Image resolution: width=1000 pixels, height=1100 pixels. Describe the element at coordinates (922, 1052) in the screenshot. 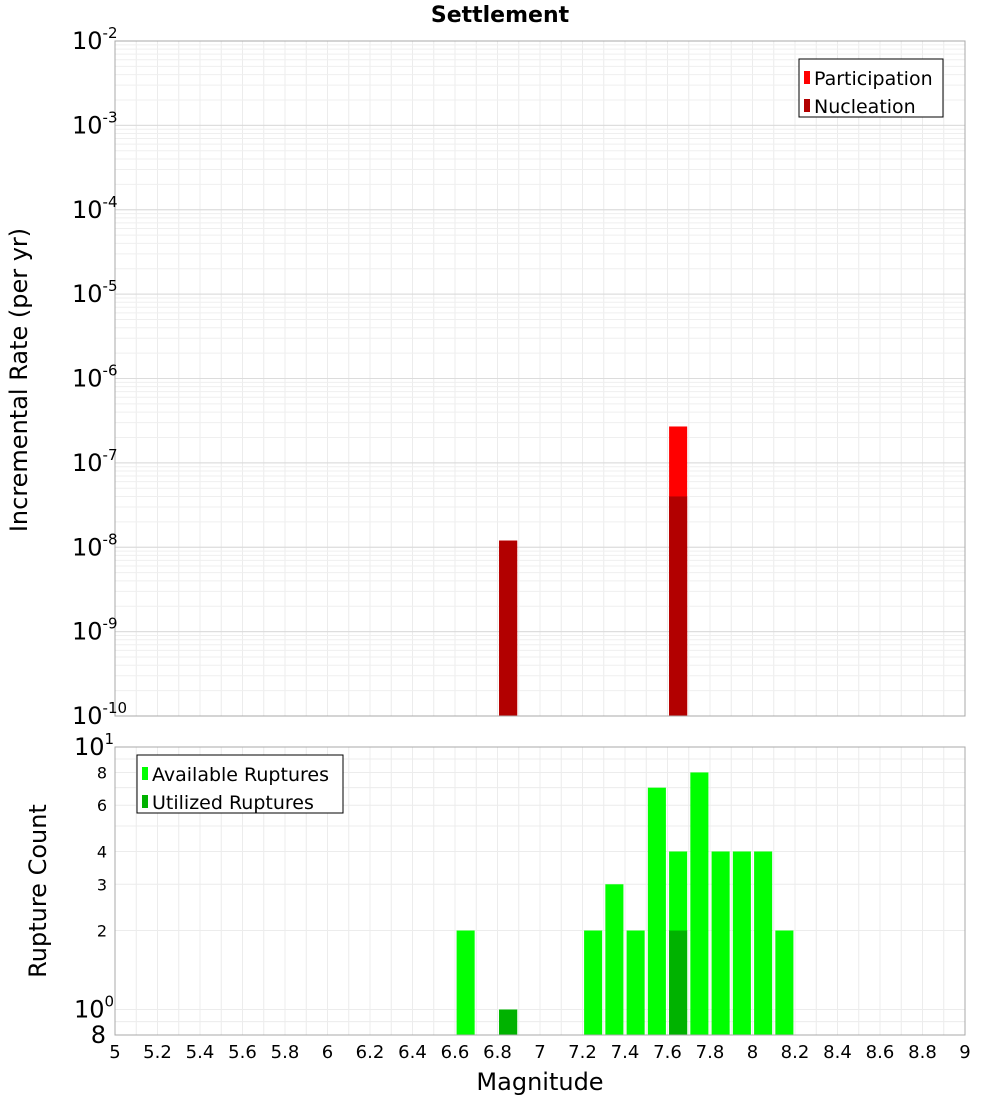

I see `x-tick-label: 8.8` at that location.